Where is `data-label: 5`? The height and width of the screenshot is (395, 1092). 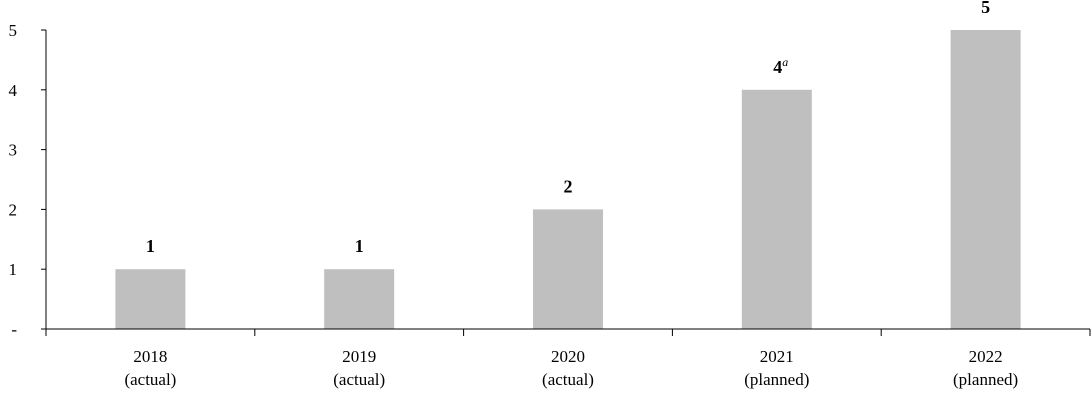 data-label: 5 is located at coordinates (985, 8).